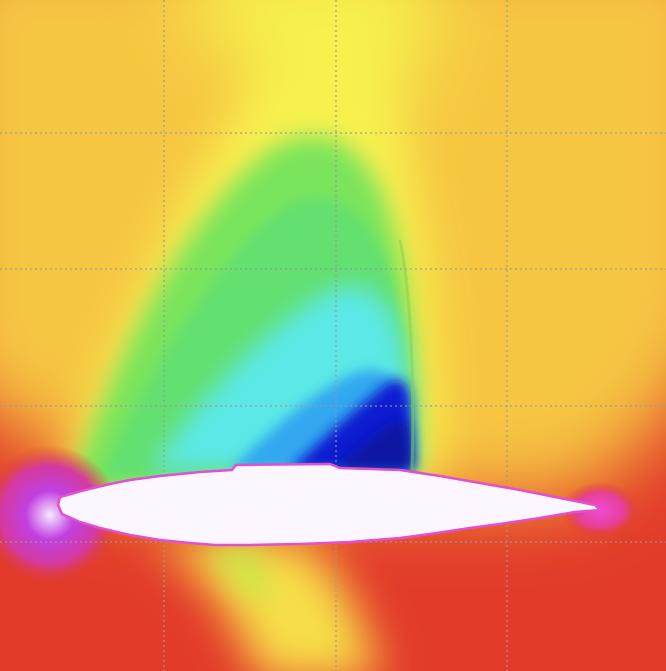 This screenshot has height=671, width=666. I want to click on top-yellow-plume, so click(313, 75).